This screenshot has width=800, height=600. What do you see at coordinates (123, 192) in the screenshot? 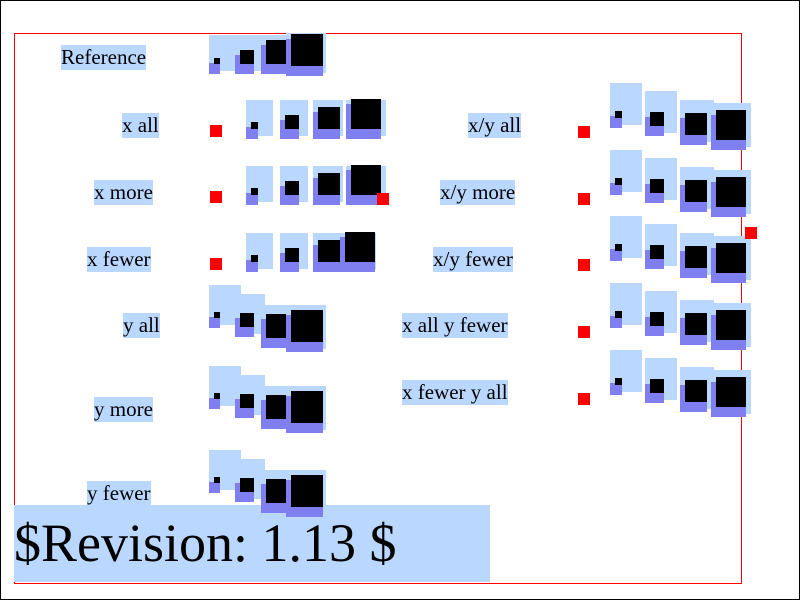
I see `label-x-more: x more` at bounding box center [123, 192].